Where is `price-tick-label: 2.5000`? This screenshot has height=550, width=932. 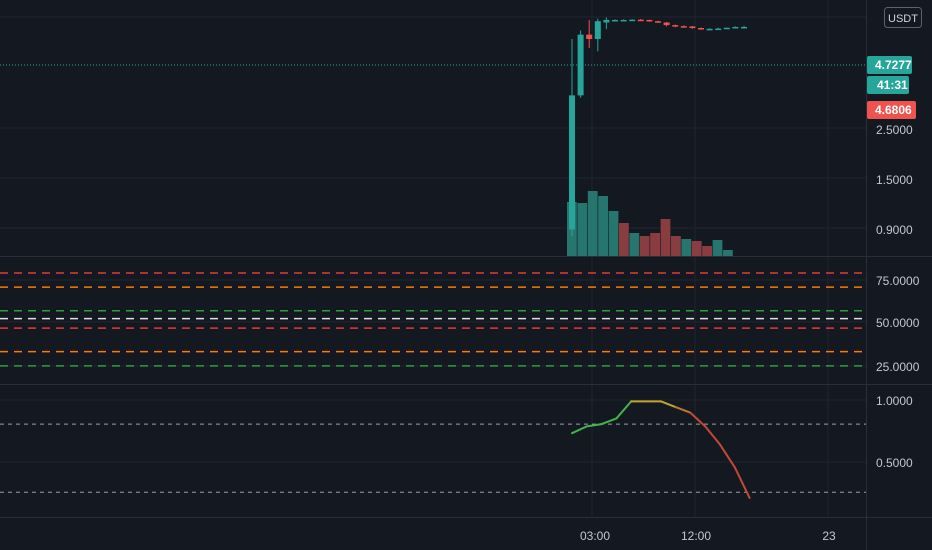
price-tick-label: 2.5000 is located at coordinates (894, 130).